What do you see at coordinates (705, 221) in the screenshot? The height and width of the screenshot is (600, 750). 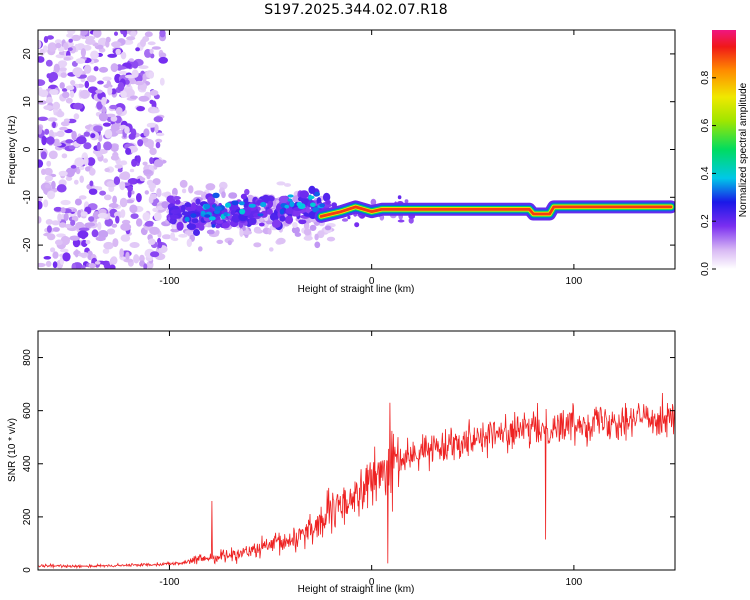 I see `colorbar-tick-label-1: 0.2` at bounding box center [705, 221].